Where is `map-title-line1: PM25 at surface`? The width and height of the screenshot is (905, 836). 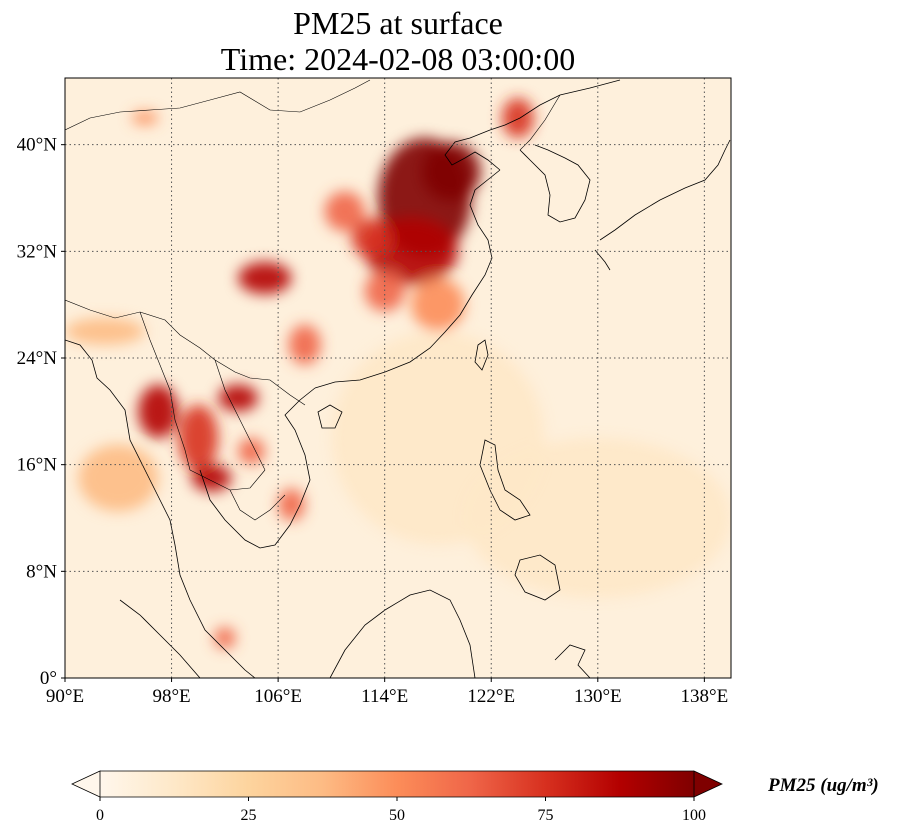 map-title-line1: PM25 at surface is located at coordinates (398, 23).